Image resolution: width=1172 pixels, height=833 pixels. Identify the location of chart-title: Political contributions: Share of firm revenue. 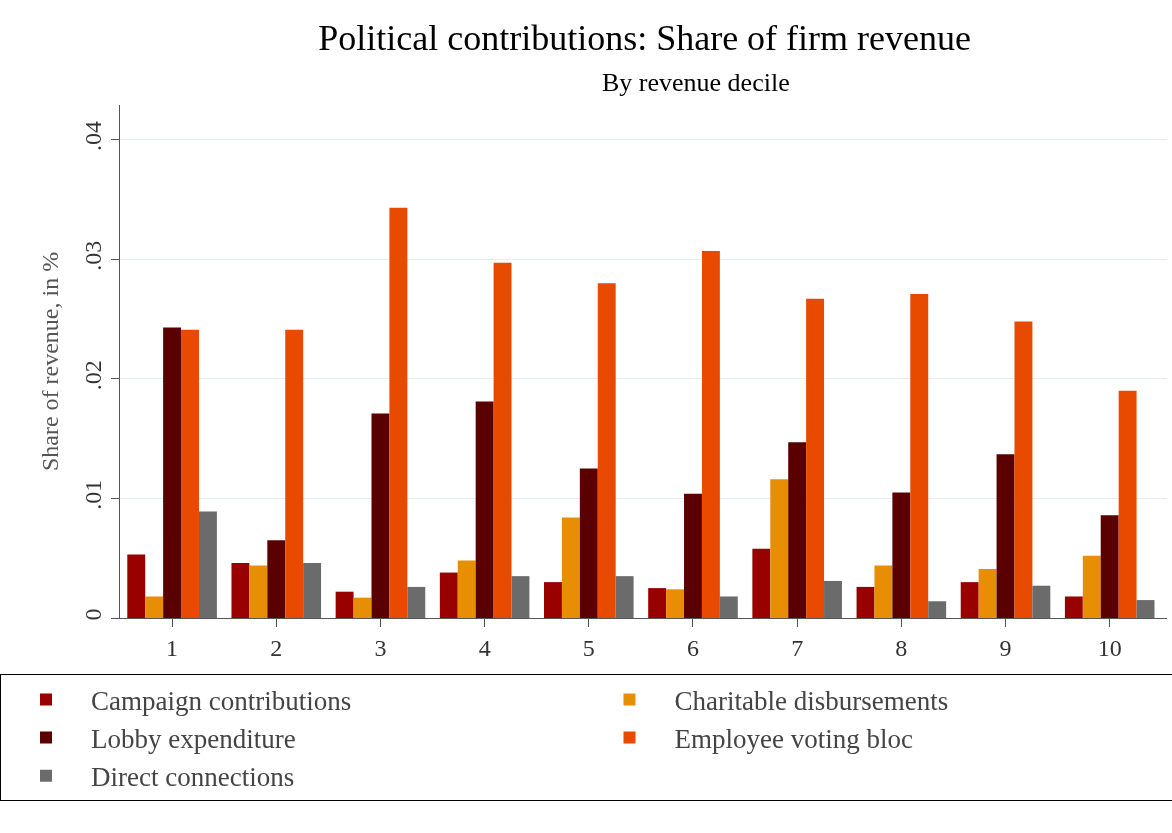
(645, 37).